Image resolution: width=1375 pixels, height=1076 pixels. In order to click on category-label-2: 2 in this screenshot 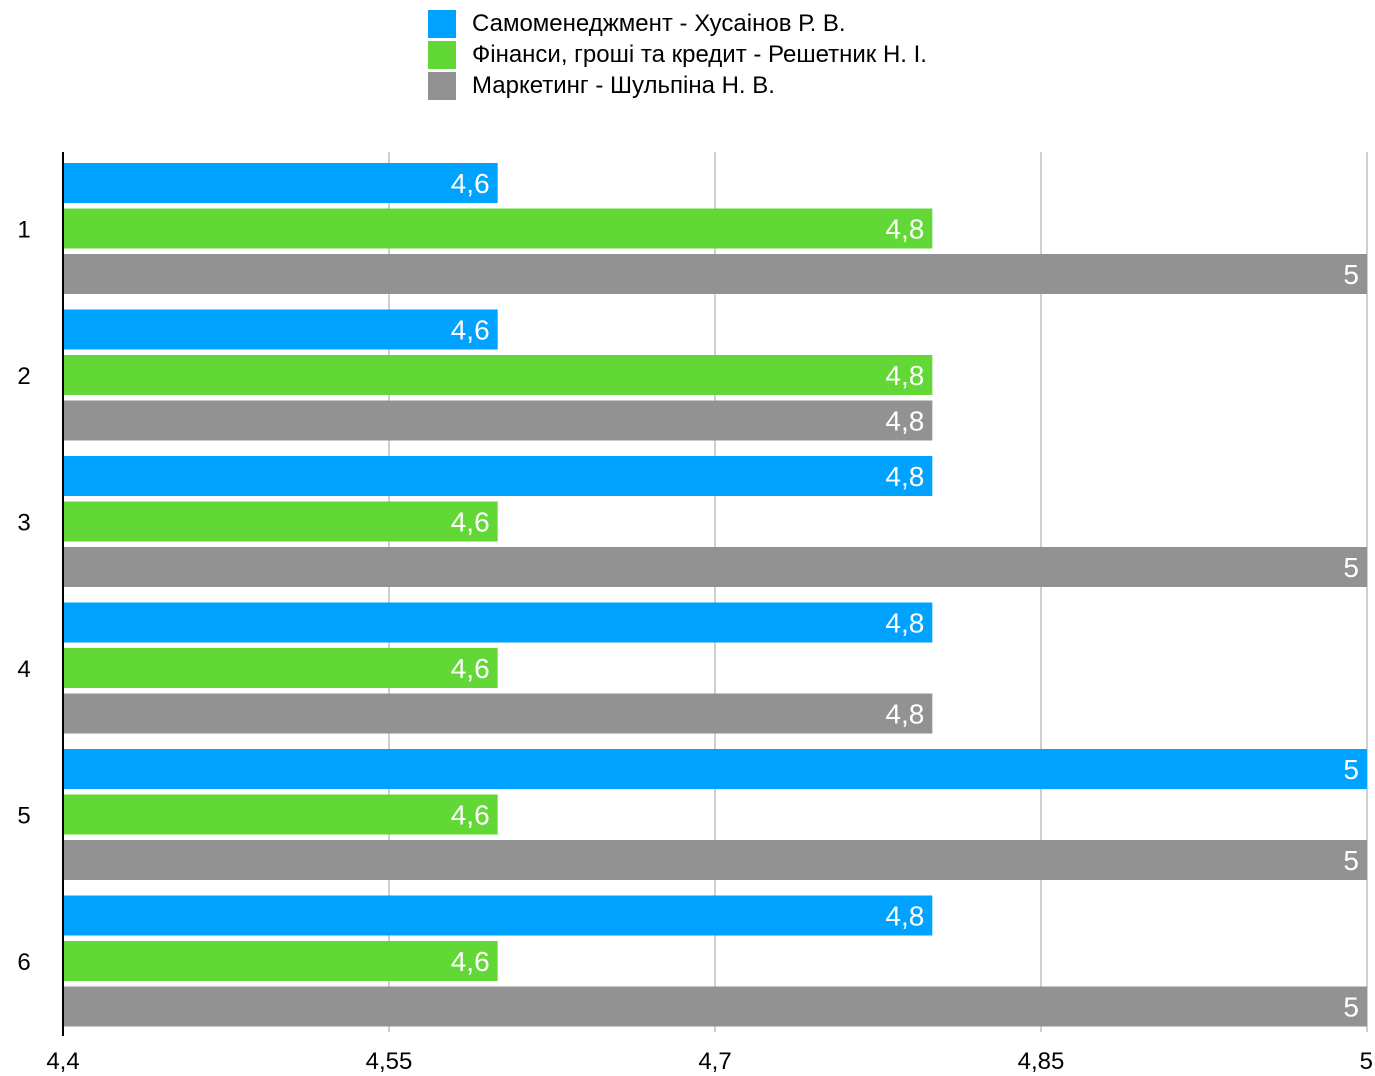, I will do `click(23, 376)`.